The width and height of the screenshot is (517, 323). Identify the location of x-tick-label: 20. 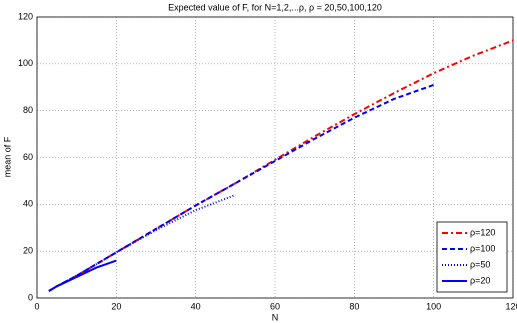
(116, 306).